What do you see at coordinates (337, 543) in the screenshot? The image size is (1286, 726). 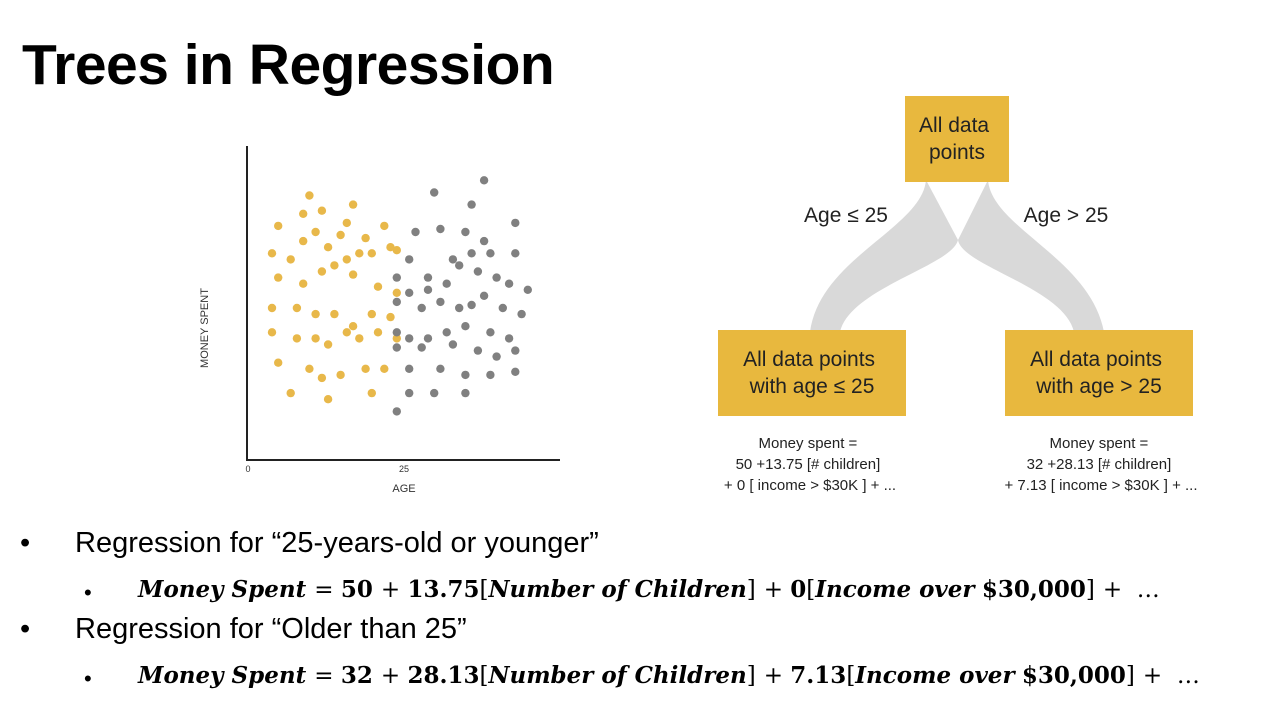 I see `bullet-young-text: Regression for “25-years-old or younger”` at bounding box center [337, 543].